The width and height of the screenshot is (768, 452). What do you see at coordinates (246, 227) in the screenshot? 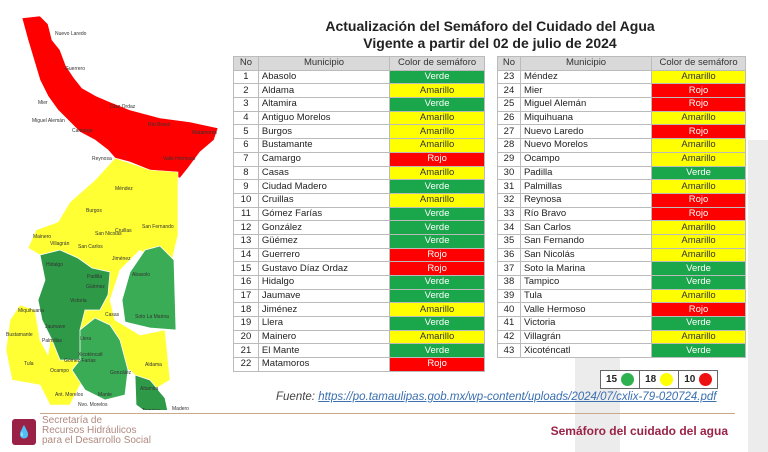
I see `cell-no: 12` at bounding box center [246, 227].